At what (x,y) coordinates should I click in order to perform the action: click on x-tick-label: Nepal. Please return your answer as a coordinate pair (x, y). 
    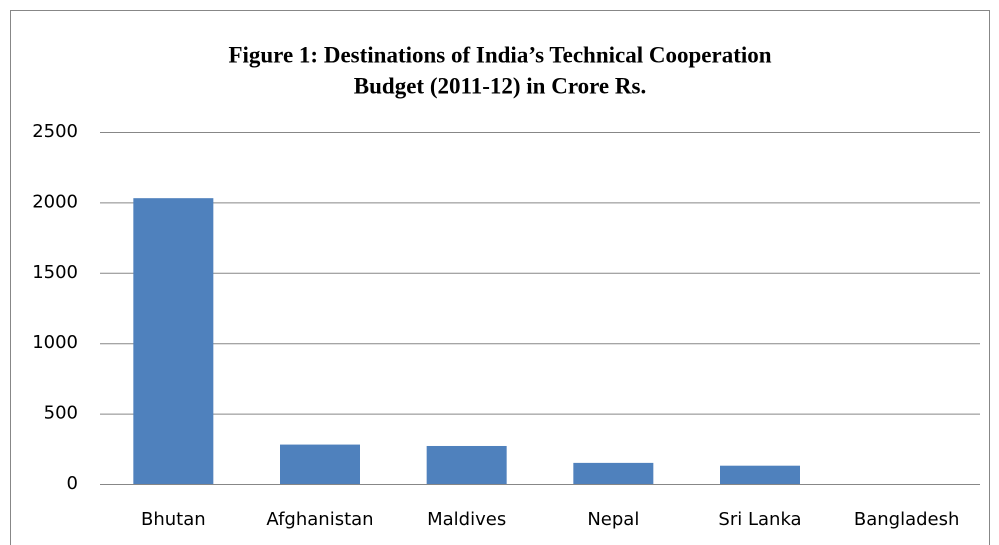
    Looking at the image, I should click on (613, 519).